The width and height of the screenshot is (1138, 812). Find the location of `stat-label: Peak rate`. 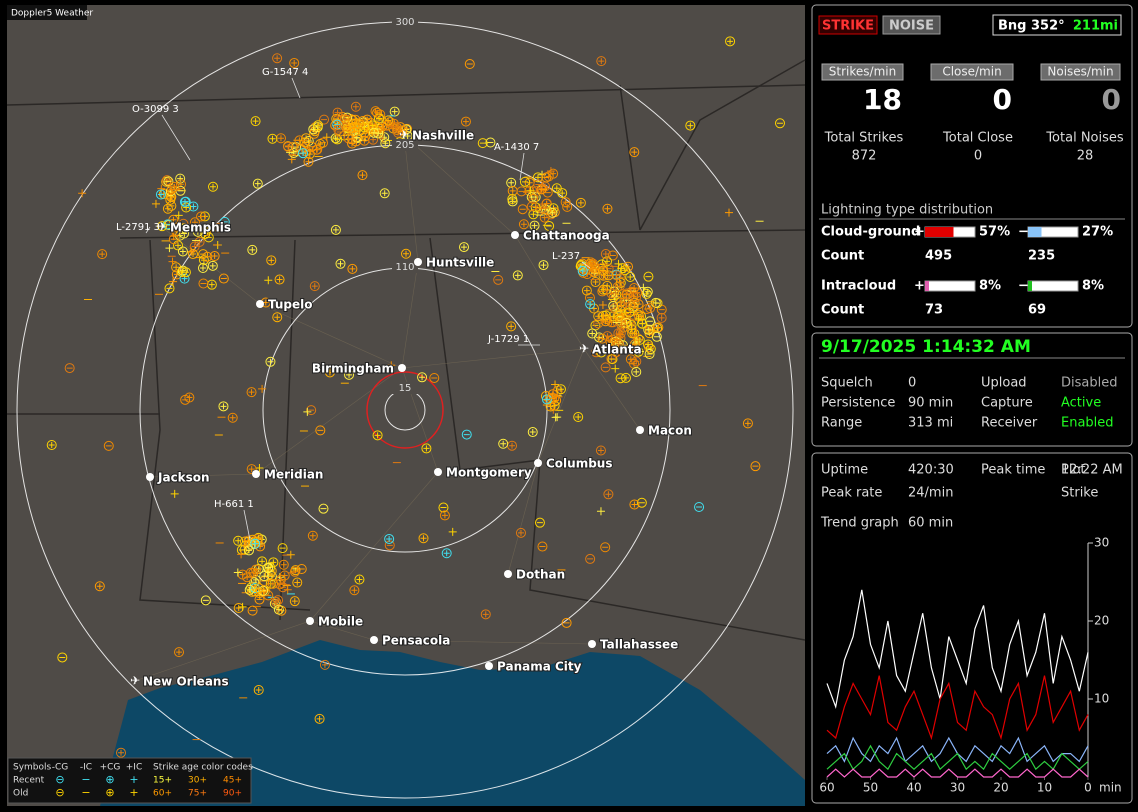

stat-label: Peak rate is located at coordinates (851, 493).